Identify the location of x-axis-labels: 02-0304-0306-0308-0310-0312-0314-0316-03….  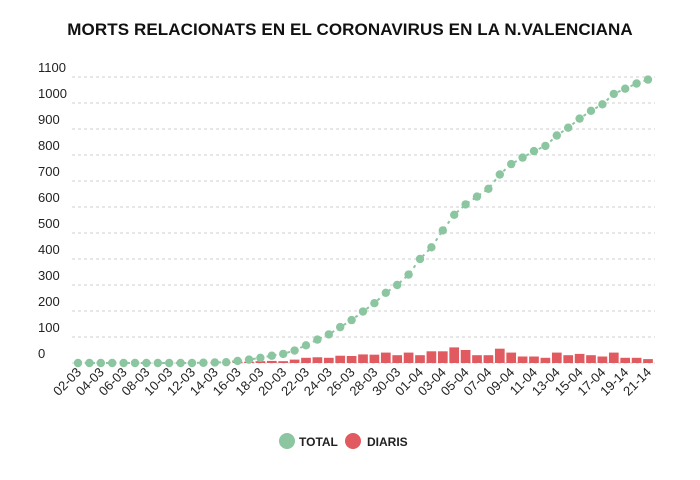
(352, 382).